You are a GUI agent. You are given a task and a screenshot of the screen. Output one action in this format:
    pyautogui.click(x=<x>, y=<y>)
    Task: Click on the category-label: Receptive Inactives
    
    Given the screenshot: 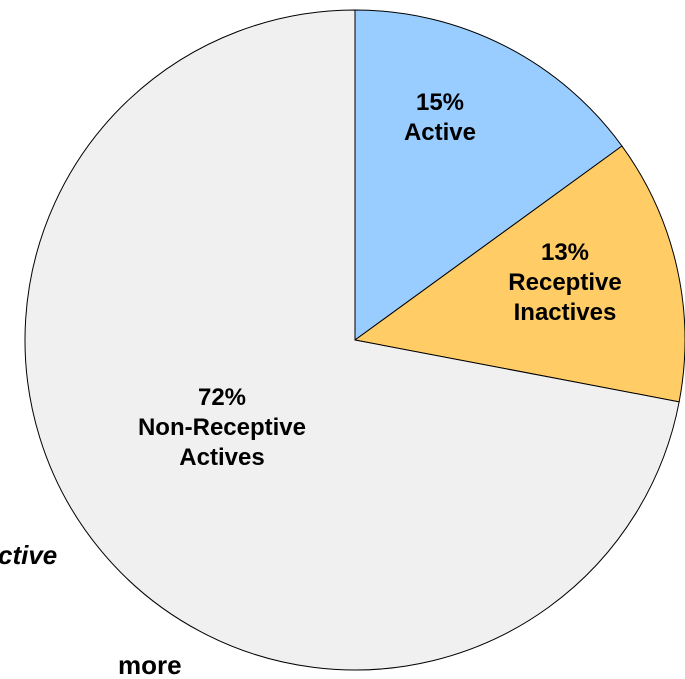 What is the action you would take?
    pyautogui.click(x=565, y=297)
    